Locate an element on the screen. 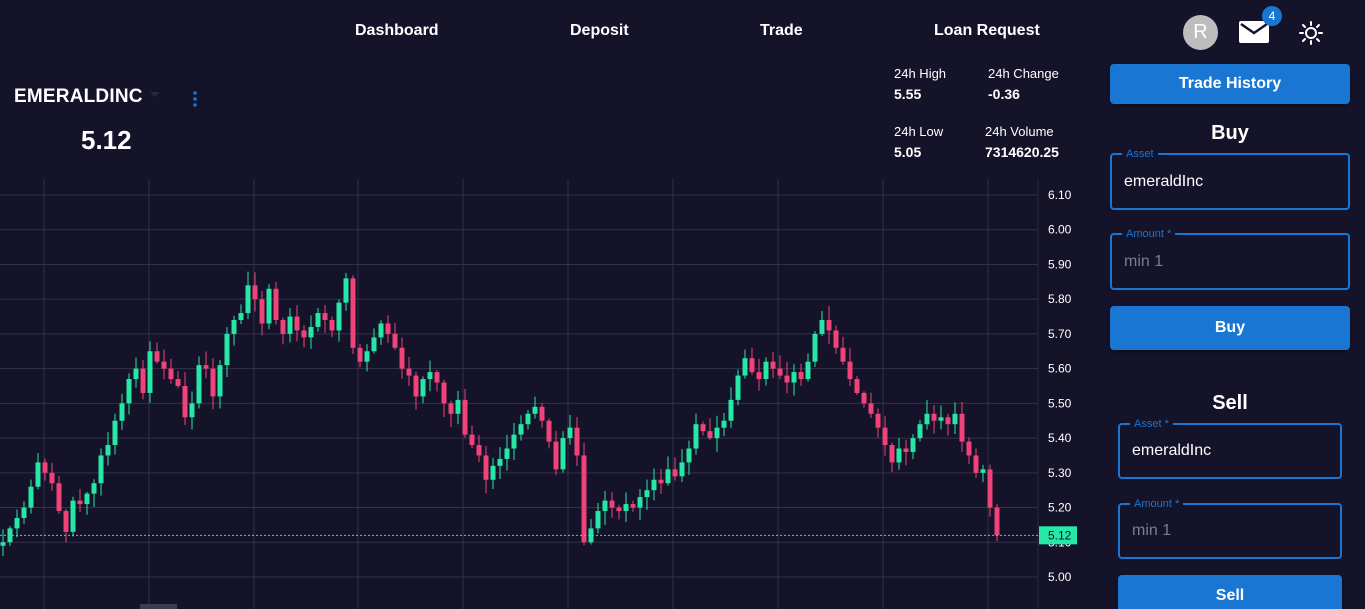  nav-loan-request: Loan Request is located at coordinates (987, 30).